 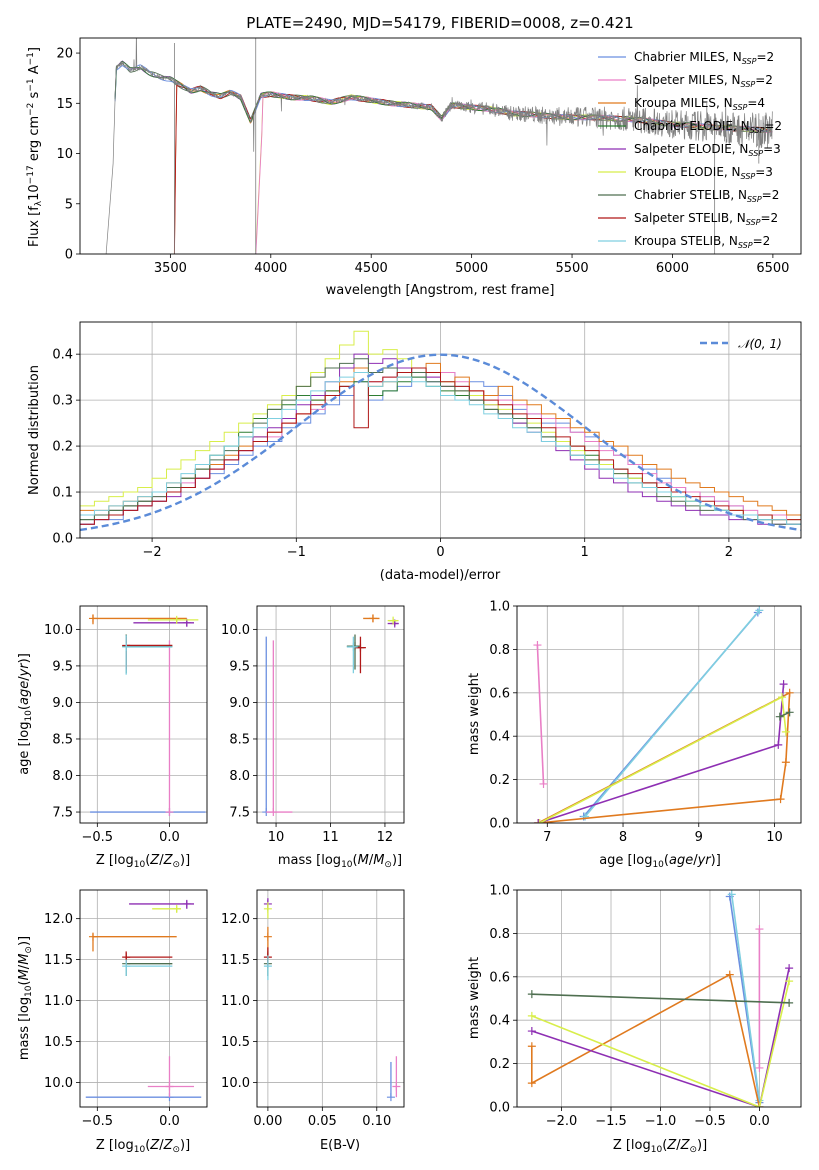 What do you see at coordinates (371, 268) in the screenshot?
I see `x-tick-label: 4500` at bounding box center [371, 268].